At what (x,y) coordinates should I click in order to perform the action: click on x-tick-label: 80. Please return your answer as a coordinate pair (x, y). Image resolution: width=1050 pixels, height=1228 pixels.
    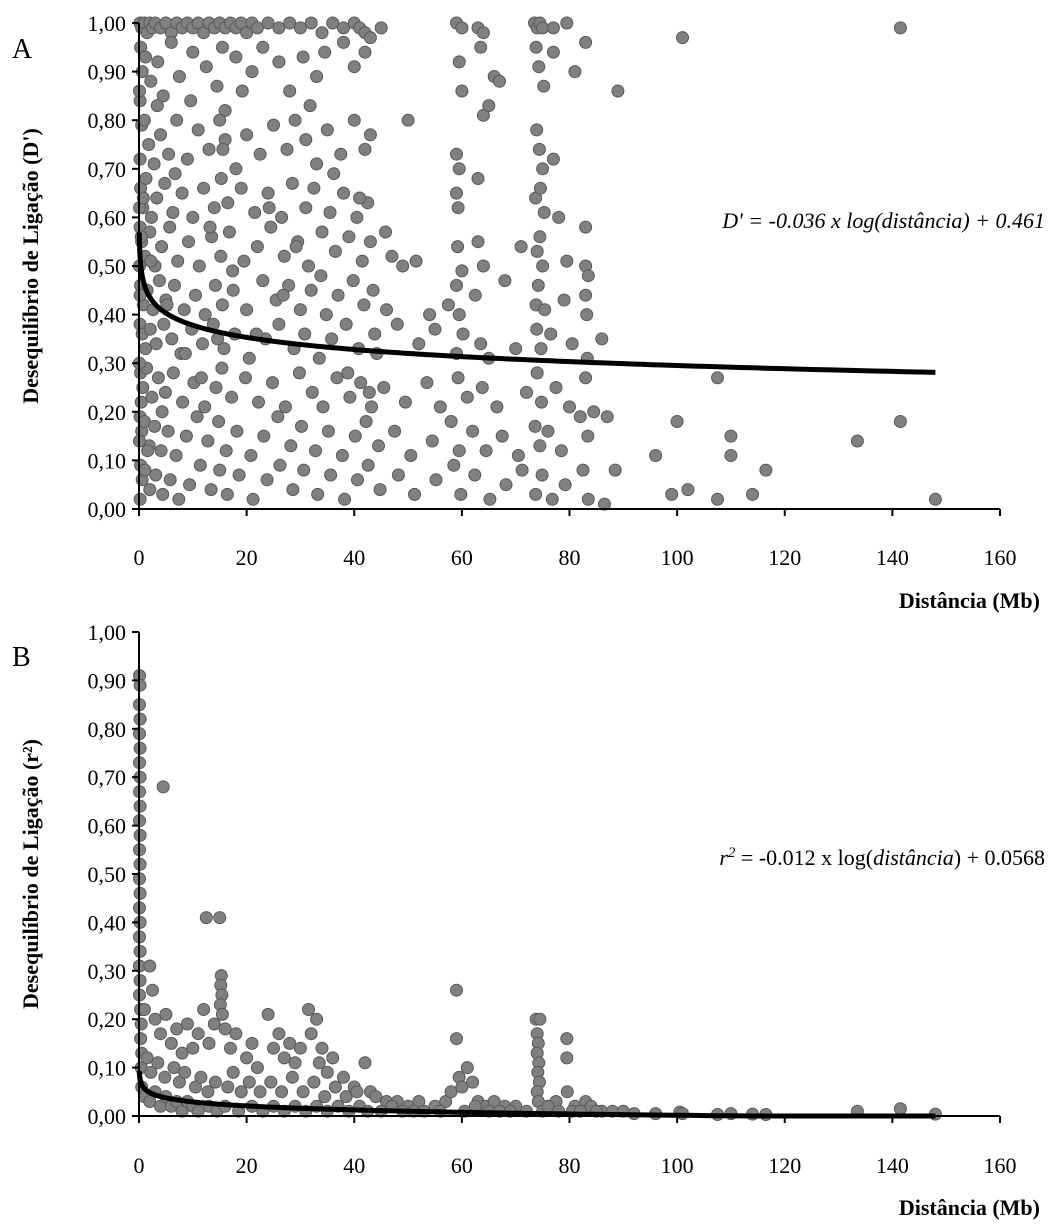
    Looking at the image, I should click on (570, 1165).